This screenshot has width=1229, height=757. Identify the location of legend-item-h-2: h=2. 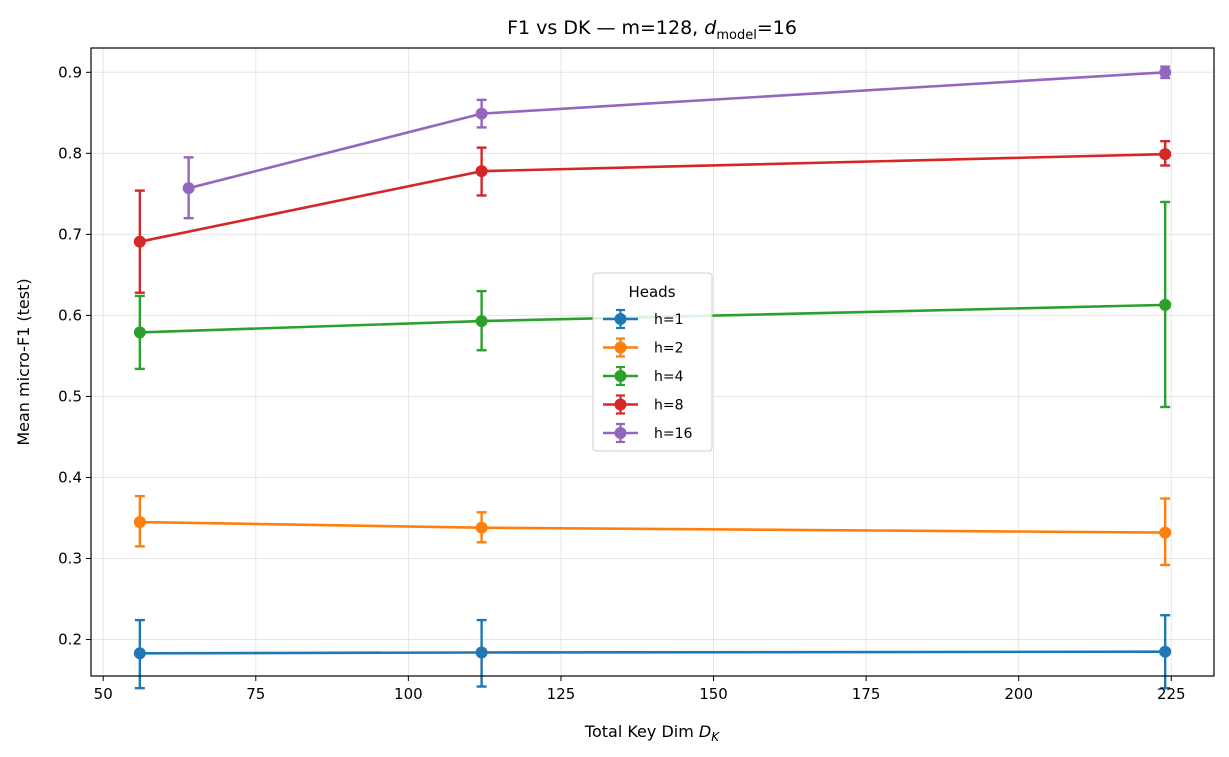
(643, 347).